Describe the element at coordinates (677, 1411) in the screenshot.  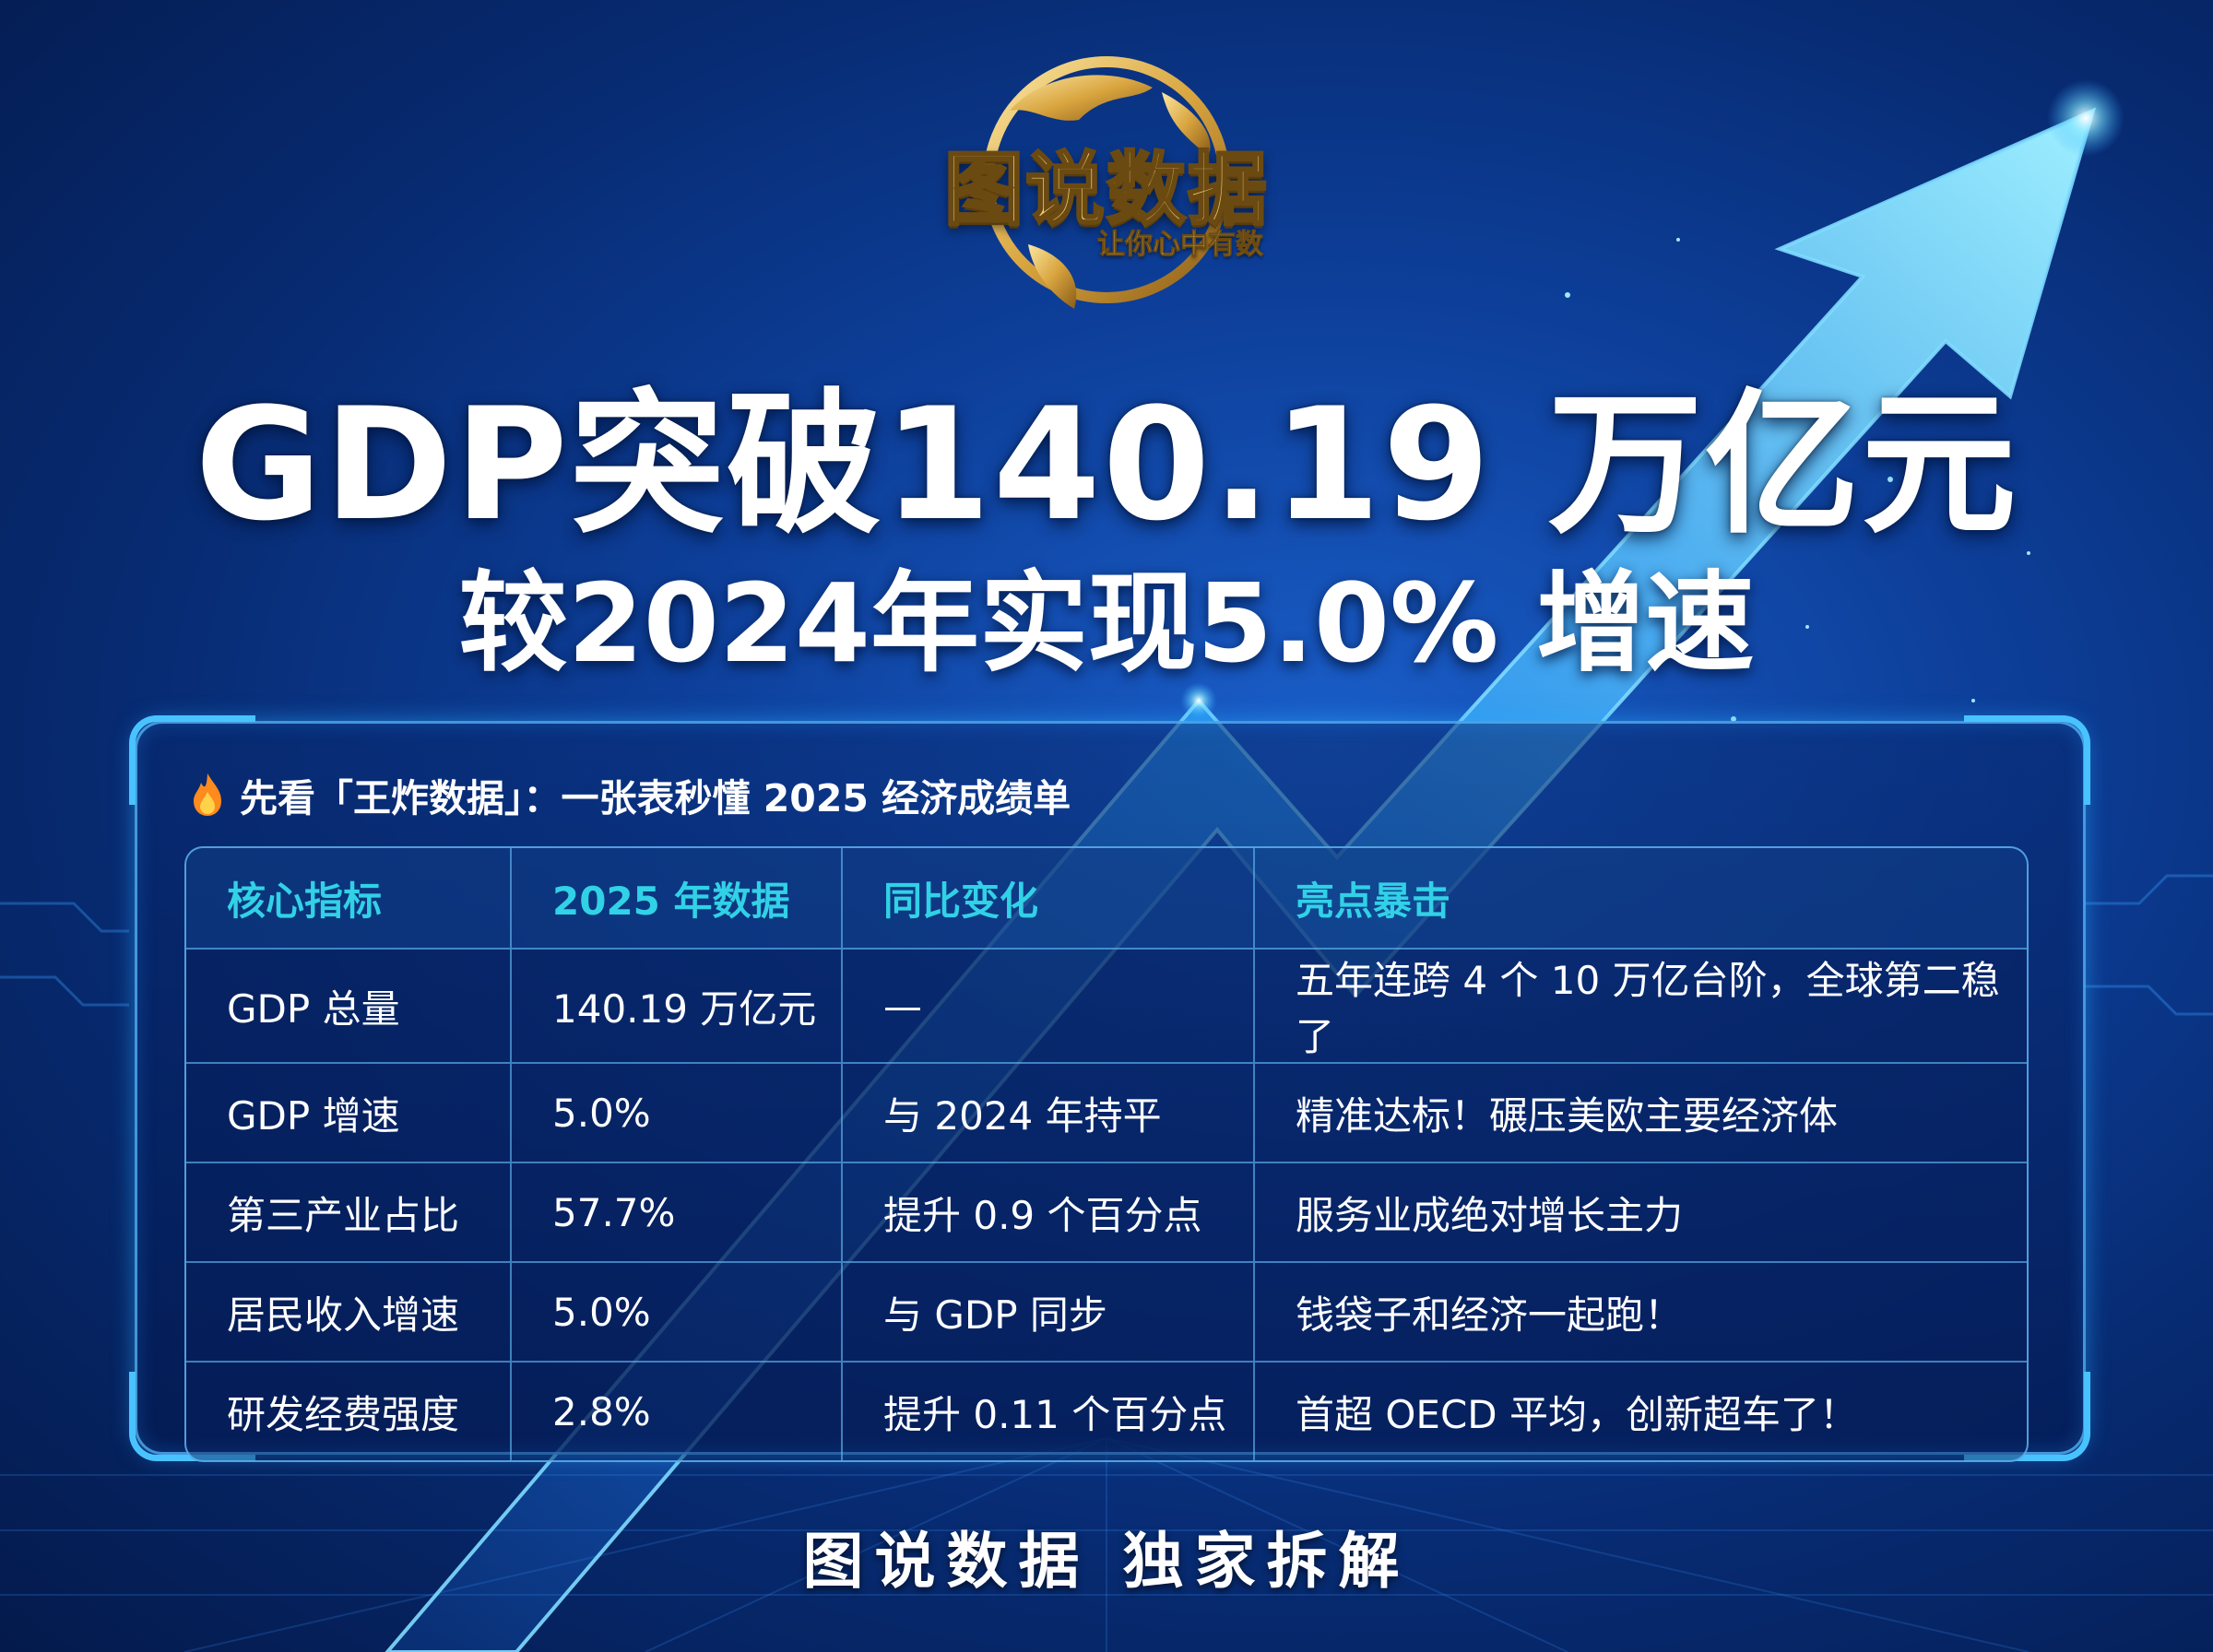
I see `table-cell: 2.8%` at that location.